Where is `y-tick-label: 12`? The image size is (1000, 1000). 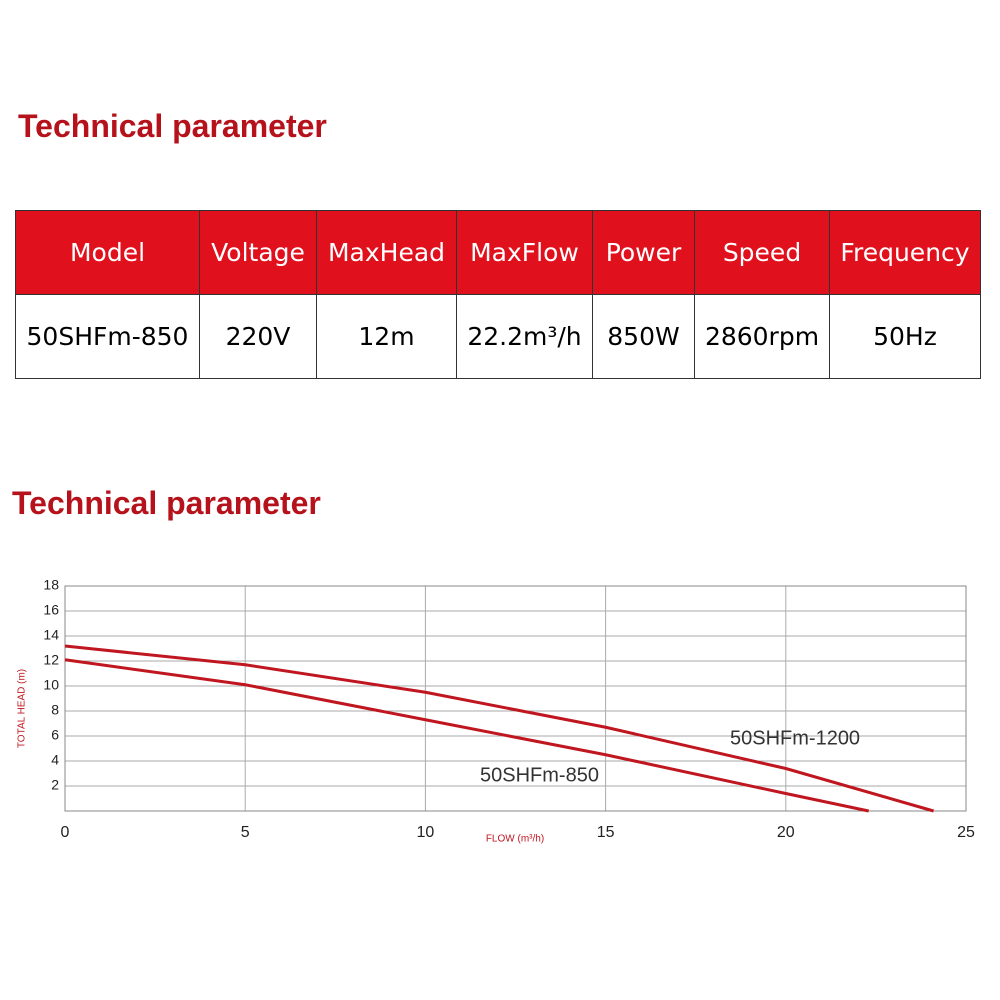
y-tick-label: 12 is located at coordinates (51, 660).